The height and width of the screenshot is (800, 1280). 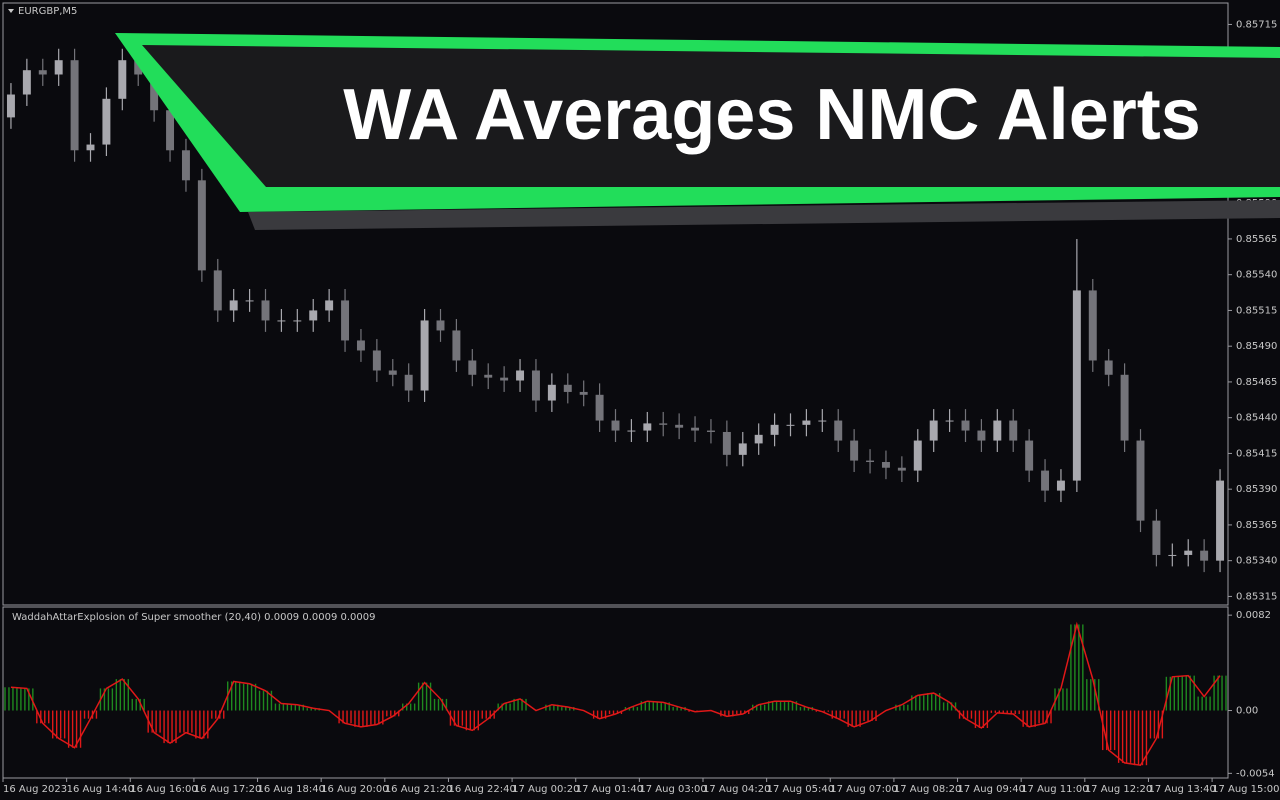 What do you see at coordinates (1256, 418) in the screenshot?
I see `y-tick-label: 0.85440` at bounding box center [1256, 418].